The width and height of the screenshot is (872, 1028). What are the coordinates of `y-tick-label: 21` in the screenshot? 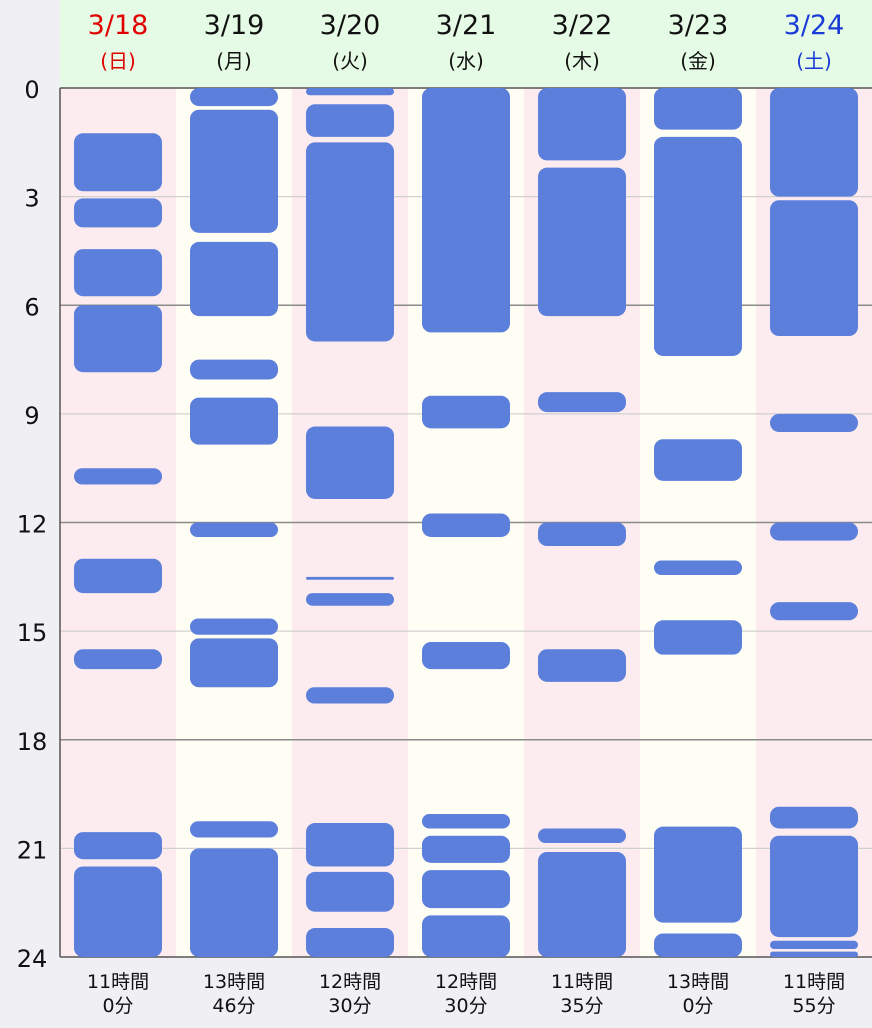 It's located at (32, 850).